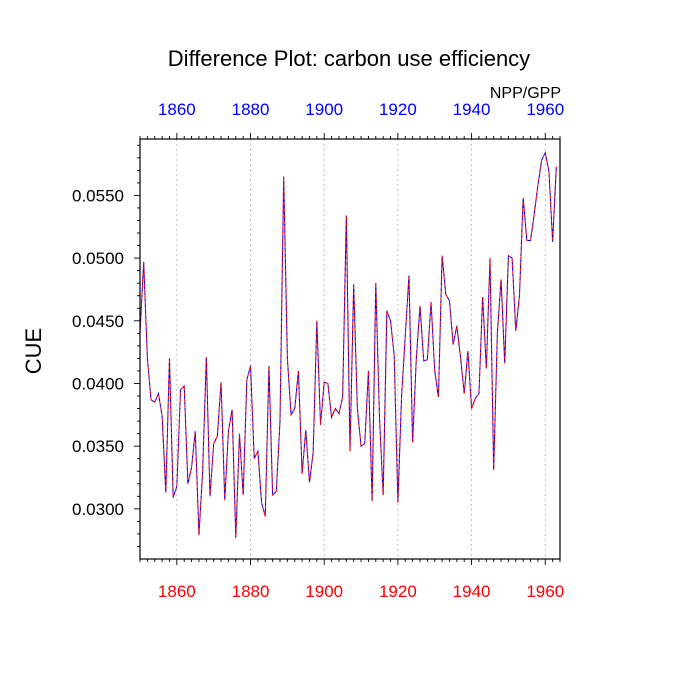 Image resolution: width=700 pixels, height=700 pixels. Describe the element at coordinates (361, 591) in the screenshot. I see `x-tick-labels-bottom: 1860 1880 1900 1920 1940 1960` at that location.